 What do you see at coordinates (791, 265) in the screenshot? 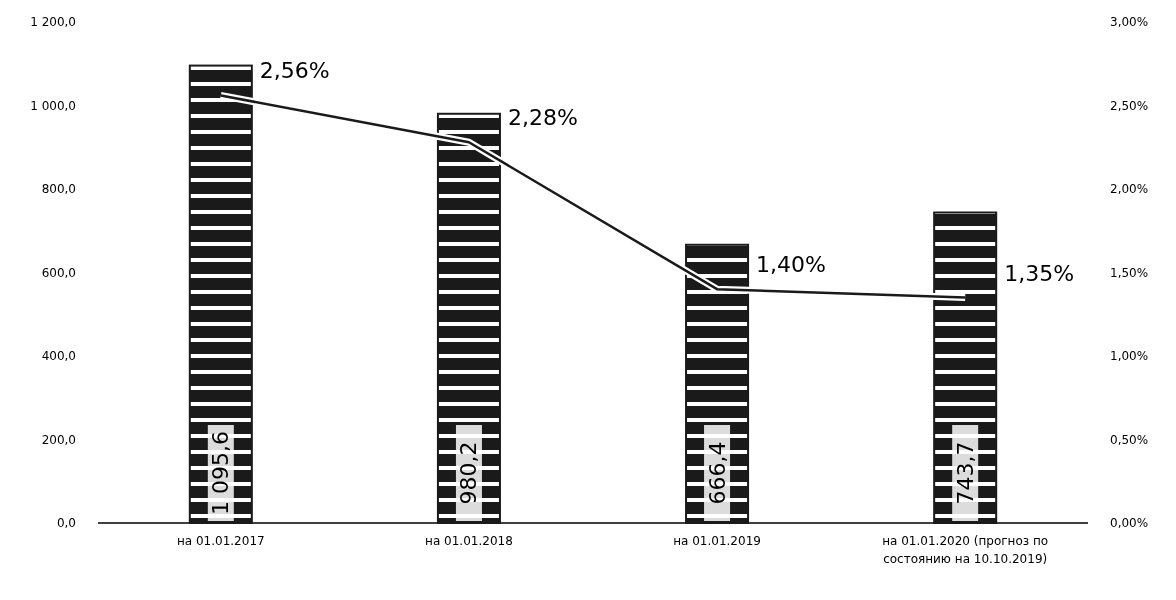
I see `data-label: 1,40%` at bounding box center [791, 265].